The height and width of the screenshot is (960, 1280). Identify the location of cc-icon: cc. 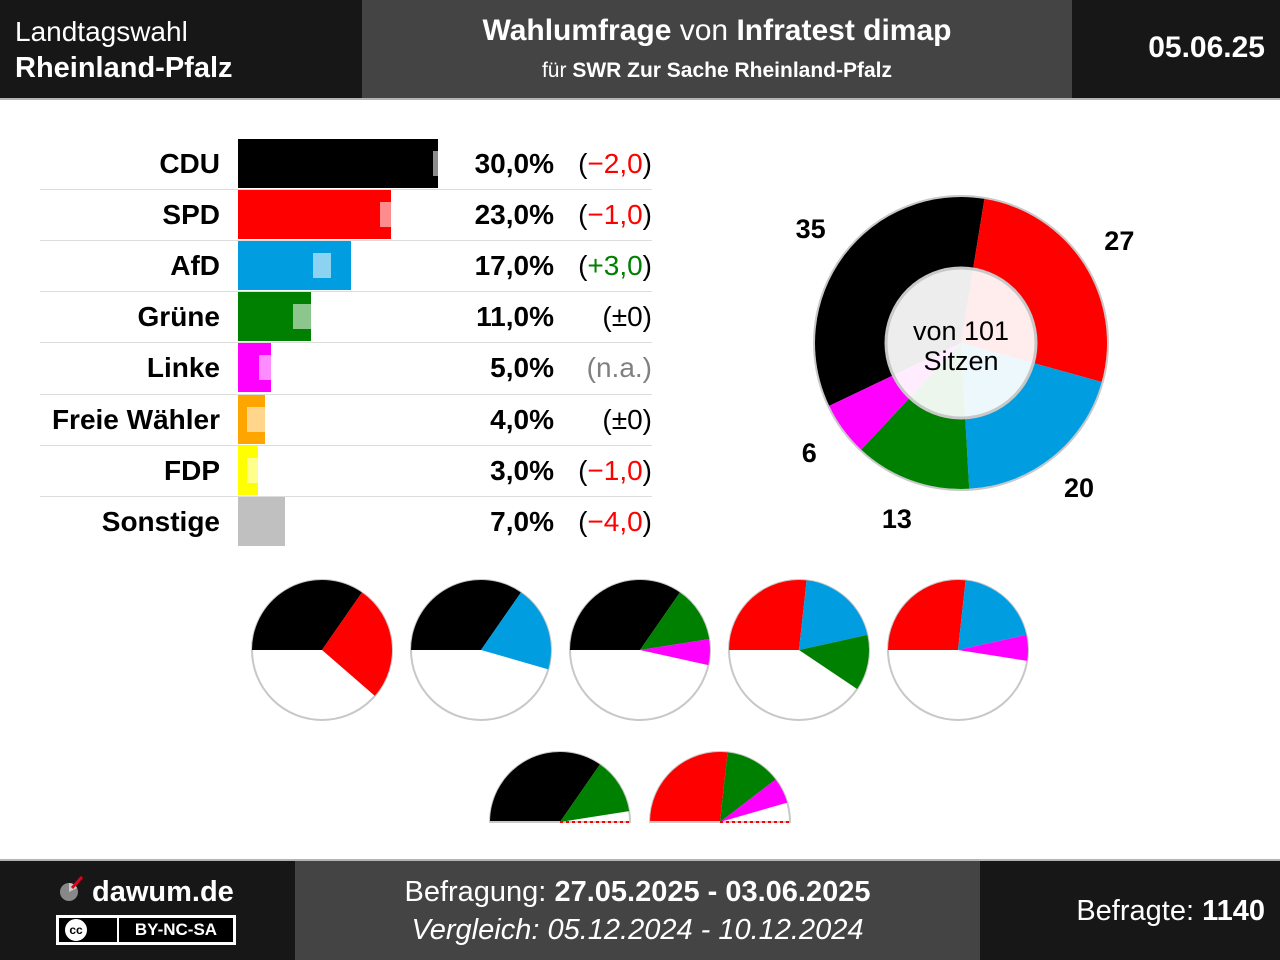
(88, 930).